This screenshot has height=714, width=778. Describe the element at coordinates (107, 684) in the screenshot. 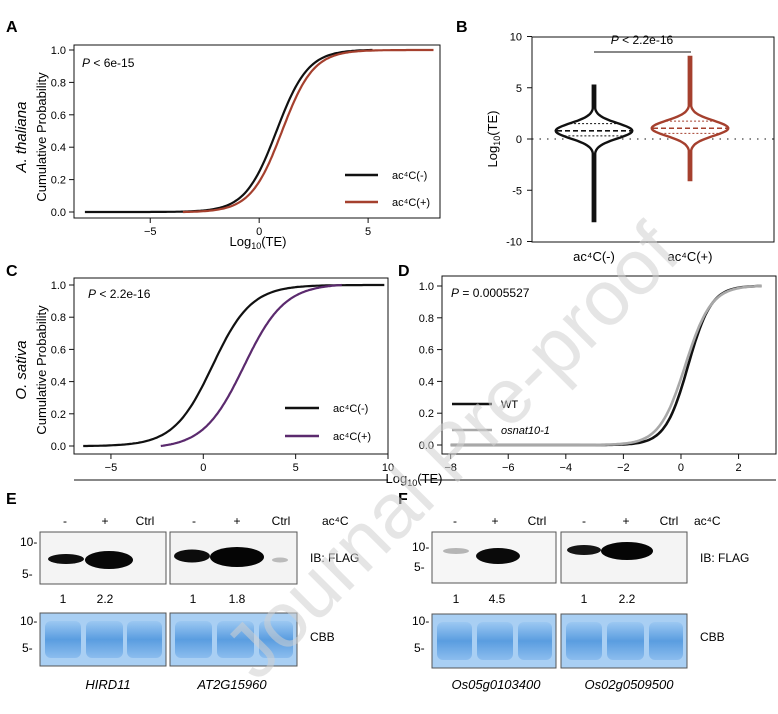

I see `gene-label-e-1: HIRD11` at that location.